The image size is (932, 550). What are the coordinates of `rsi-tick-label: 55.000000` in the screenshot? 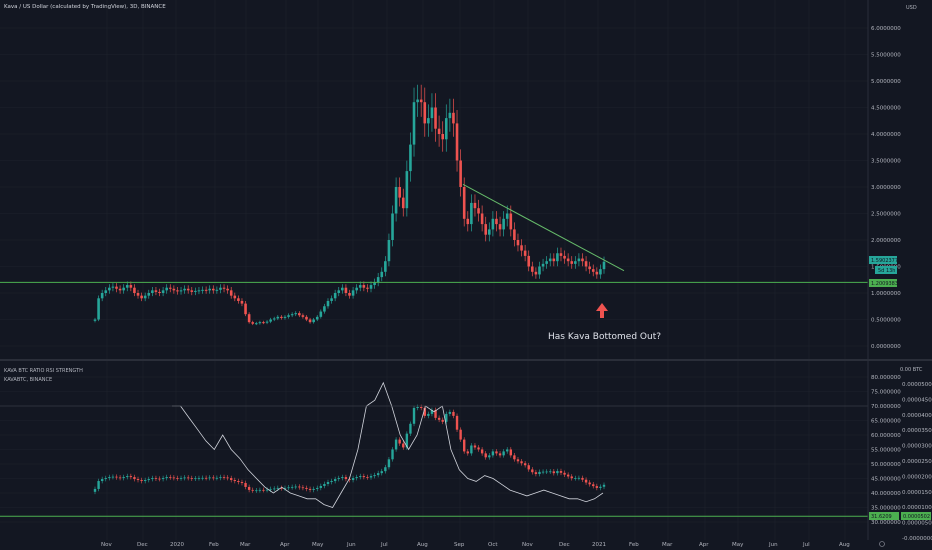 It's located at (886, 451).